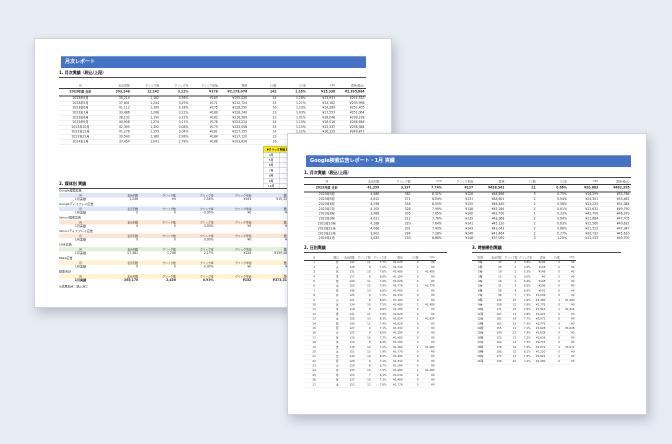 The height and width of the screenshot is (444, 672). What do you see at coordinates (120, 276) in the screenshot?
I see `column-header: 表示回数` at bounding box center [120, 276].